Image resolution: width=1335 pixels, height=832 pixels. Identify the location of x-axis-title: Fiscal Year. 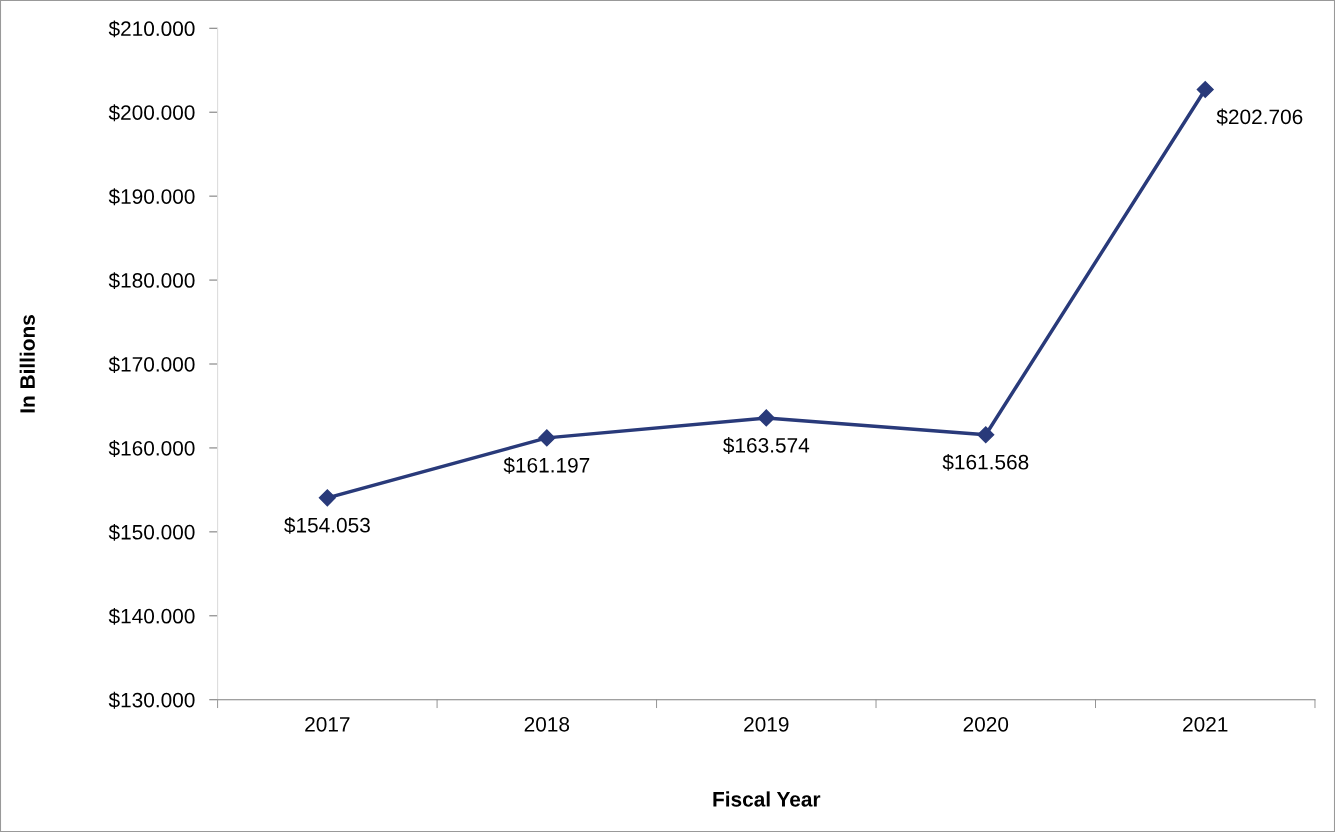
(767, 799).